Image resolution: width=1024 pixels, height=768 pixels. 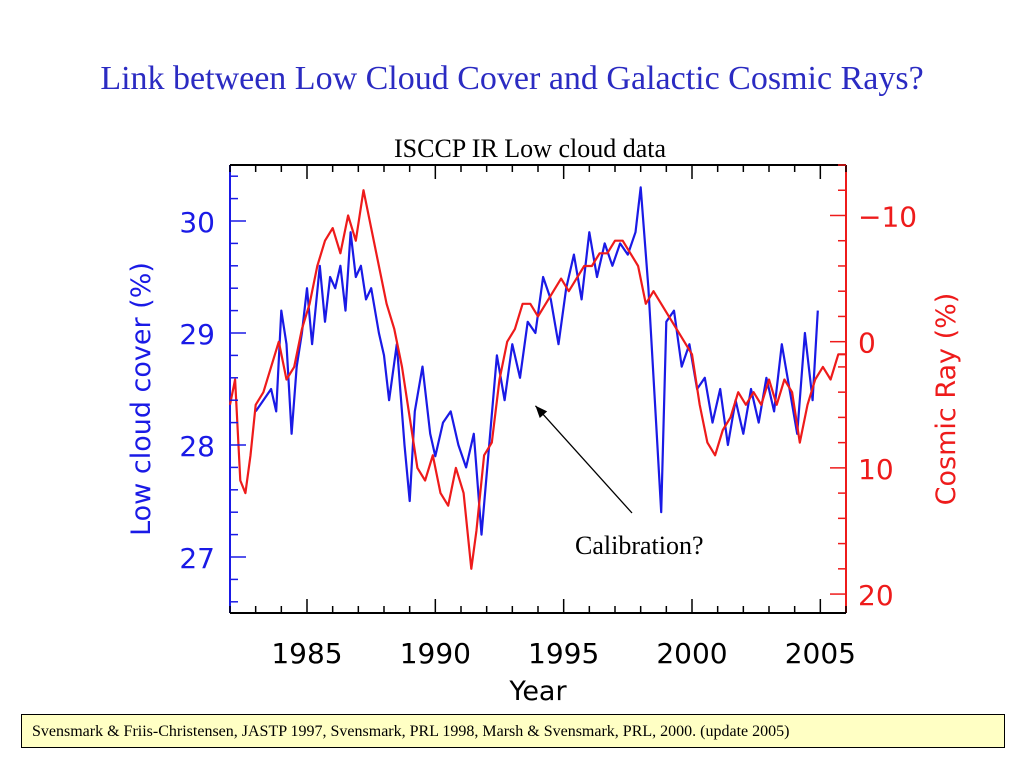 I want to click on y-tick-label-left: 30, so click(x=197, y=222).